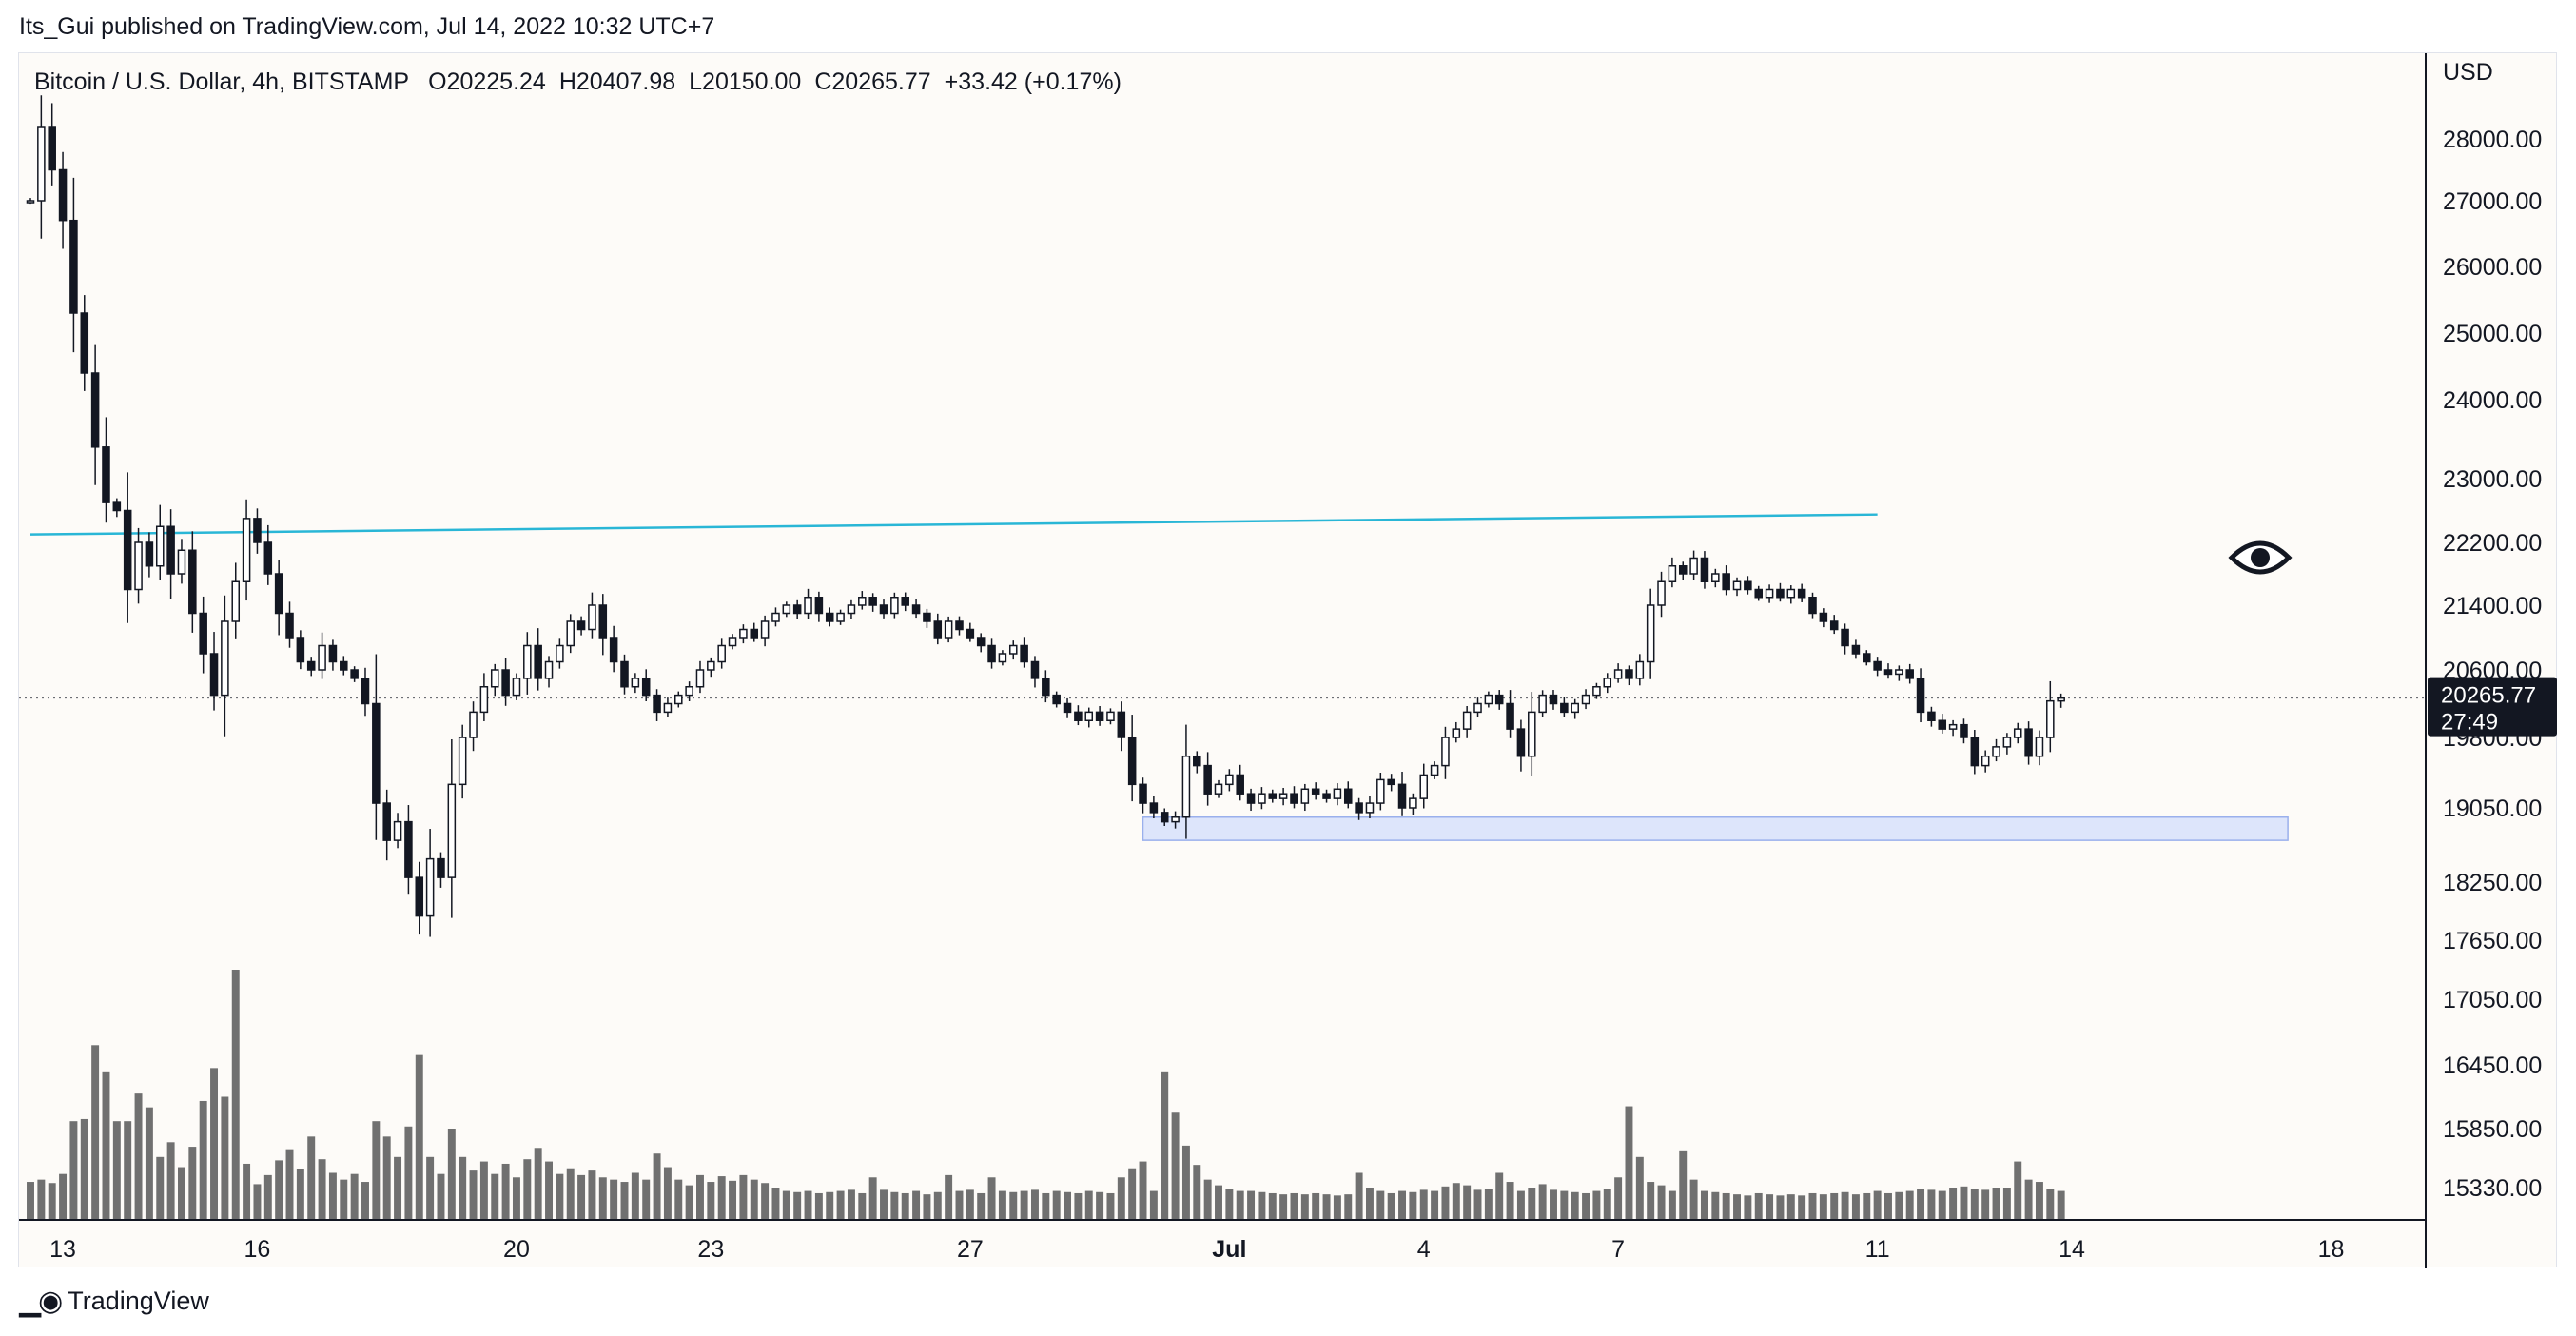 Image resolution: width=2576 pixels, height=1336 pixels. I want to click on y-tick-label: 28000.00, so click(2493, 140).